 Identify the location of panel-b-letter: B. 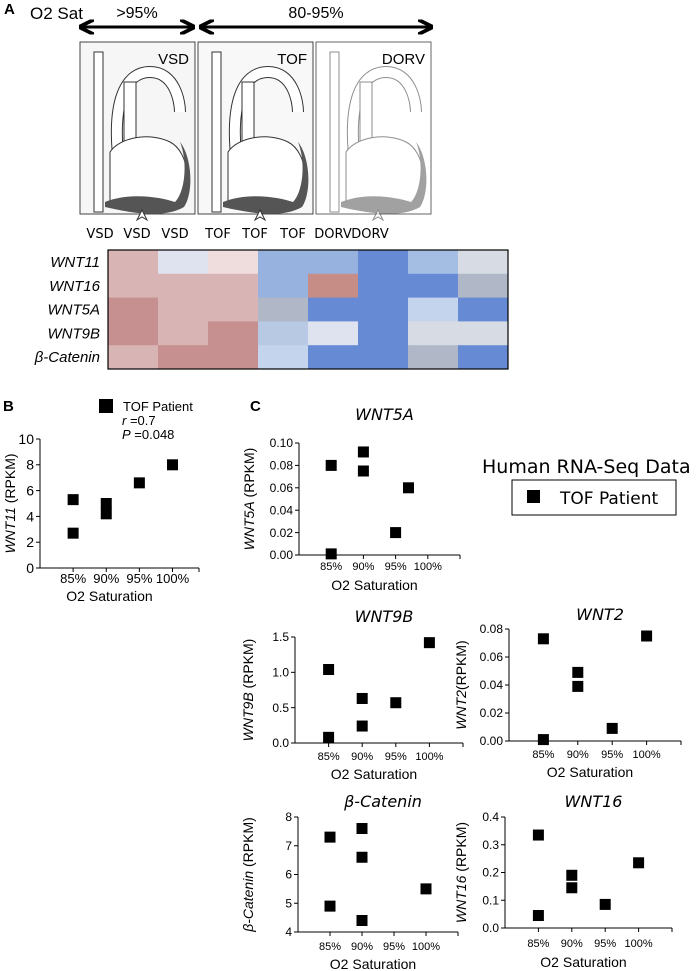
(8, 406).